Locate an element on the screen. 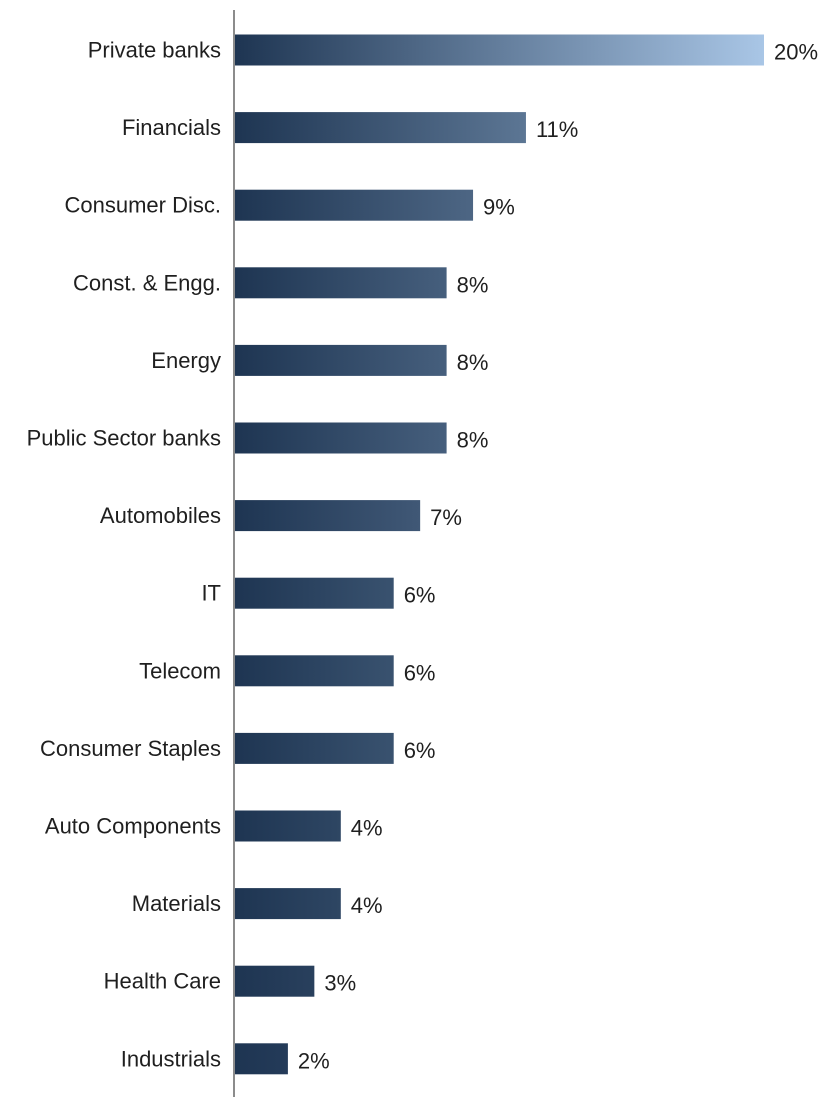  bar-telecom is located at coordinates (314, 671).